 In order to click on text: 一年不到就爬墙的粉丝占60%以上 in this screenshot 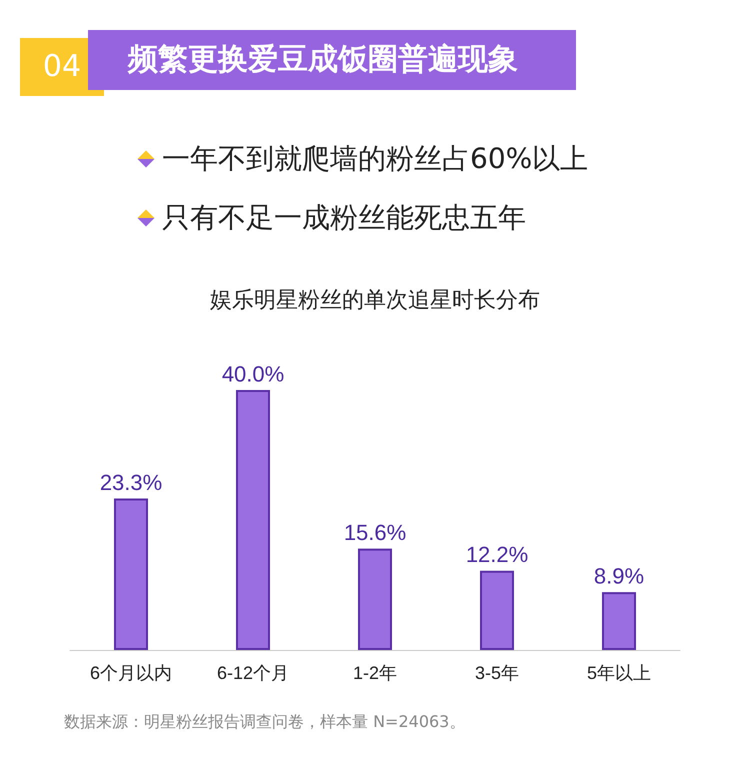, I will do `click(375, 159)`.